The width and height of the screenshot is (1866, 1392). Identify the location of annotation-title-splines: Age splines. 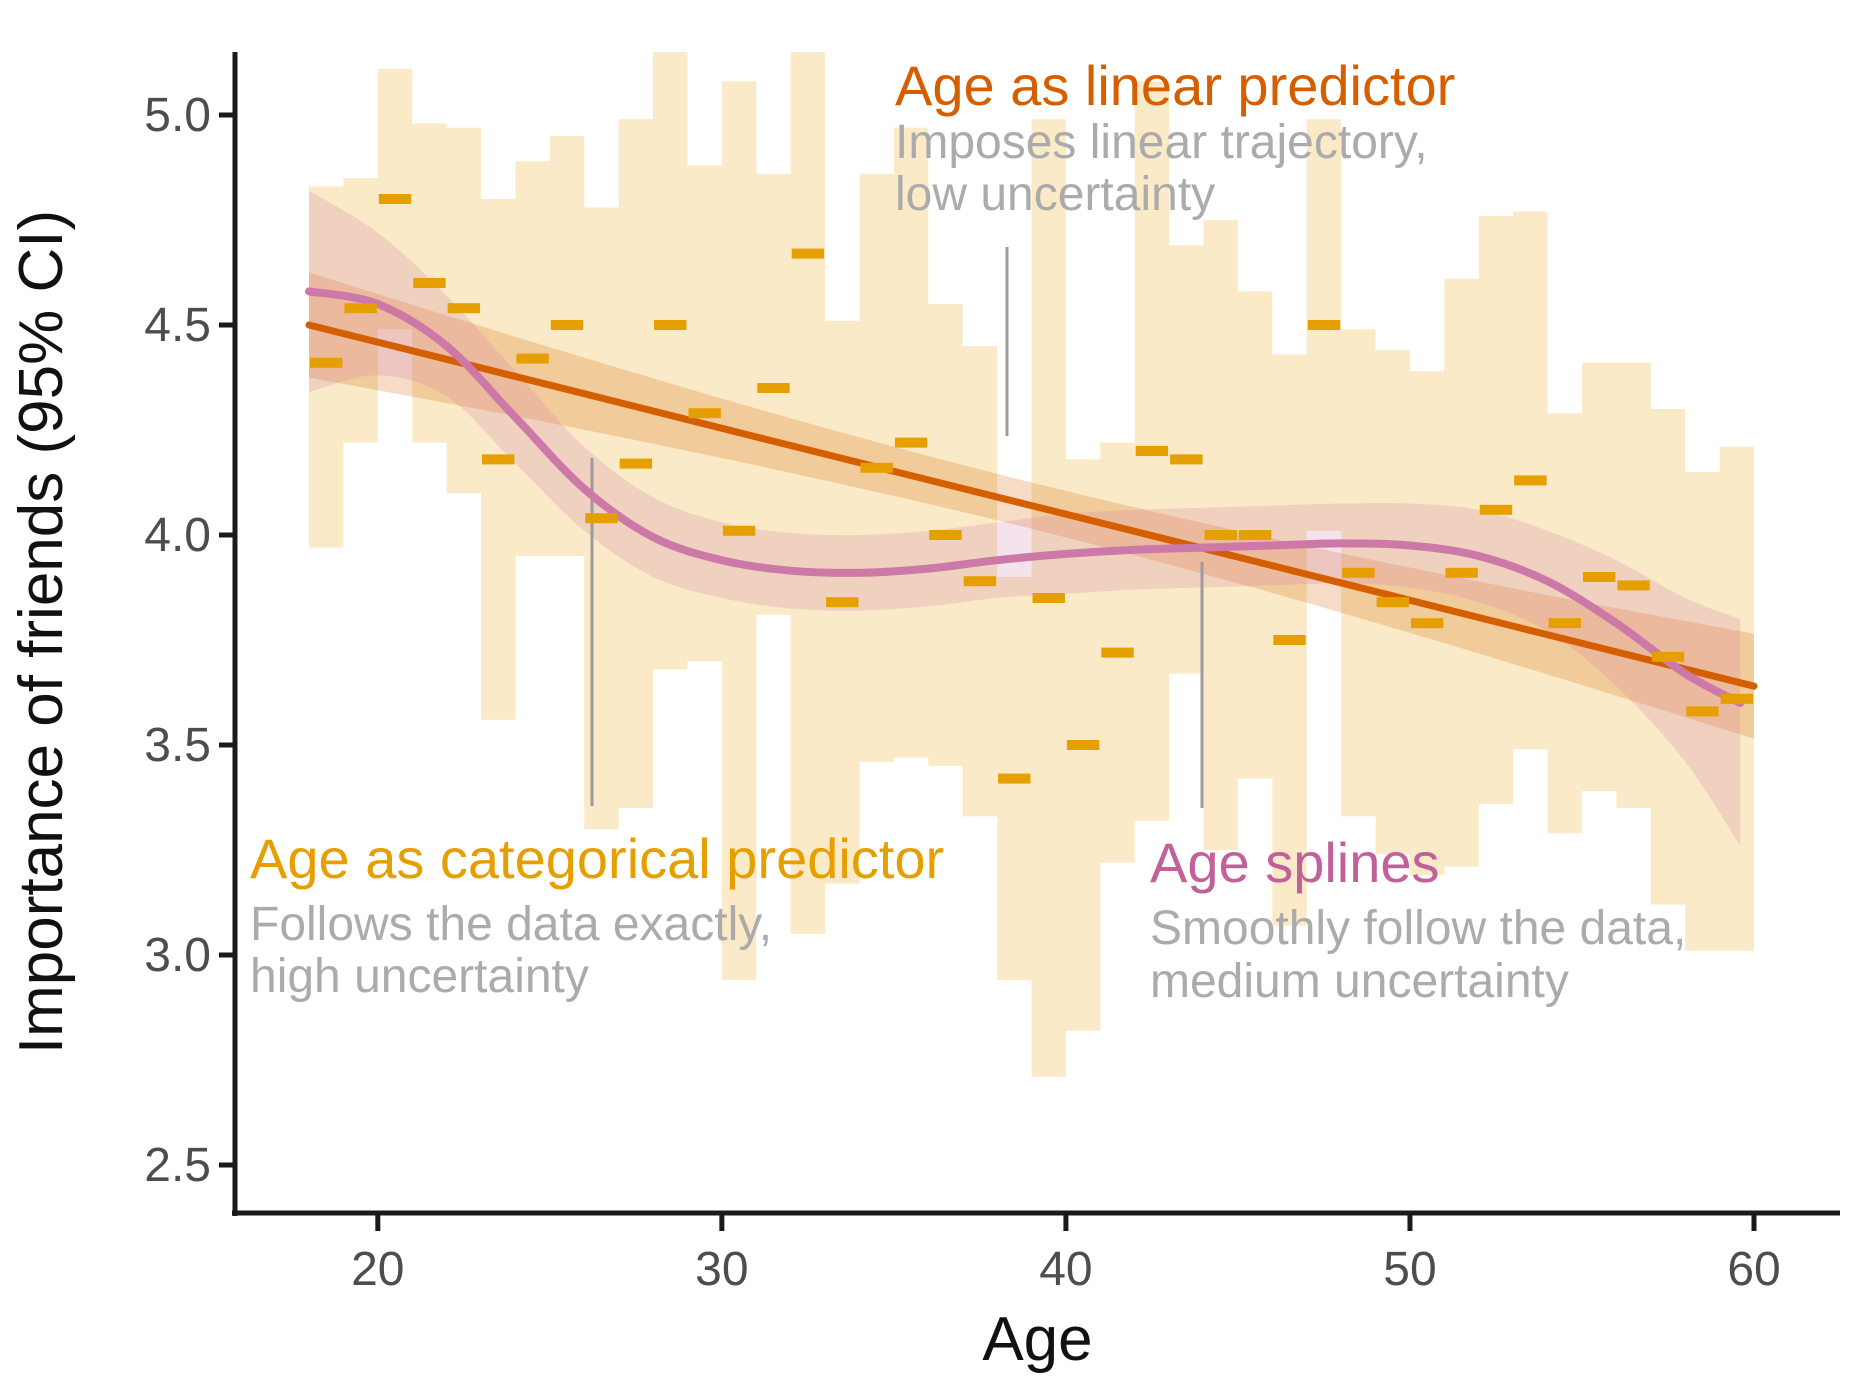
(1295, 862).